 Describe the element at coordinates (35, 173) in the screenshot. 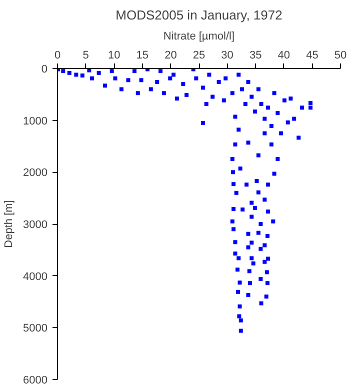

I see `y-tick-label: 2000` at that location.